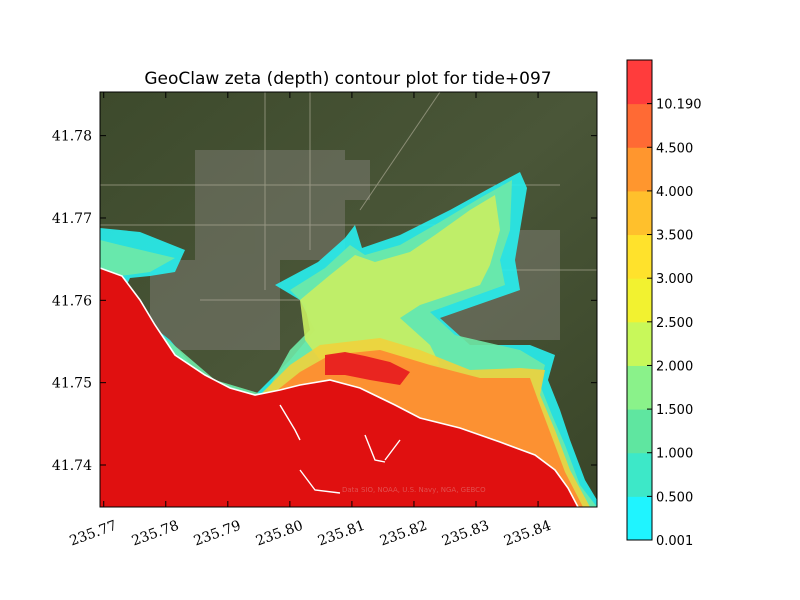 The image size is (800, 600). What do you see at coordinates (72, 384) in the screenshot?
I see `y-tick-label: 41.75` at bounding box center [72, 384].